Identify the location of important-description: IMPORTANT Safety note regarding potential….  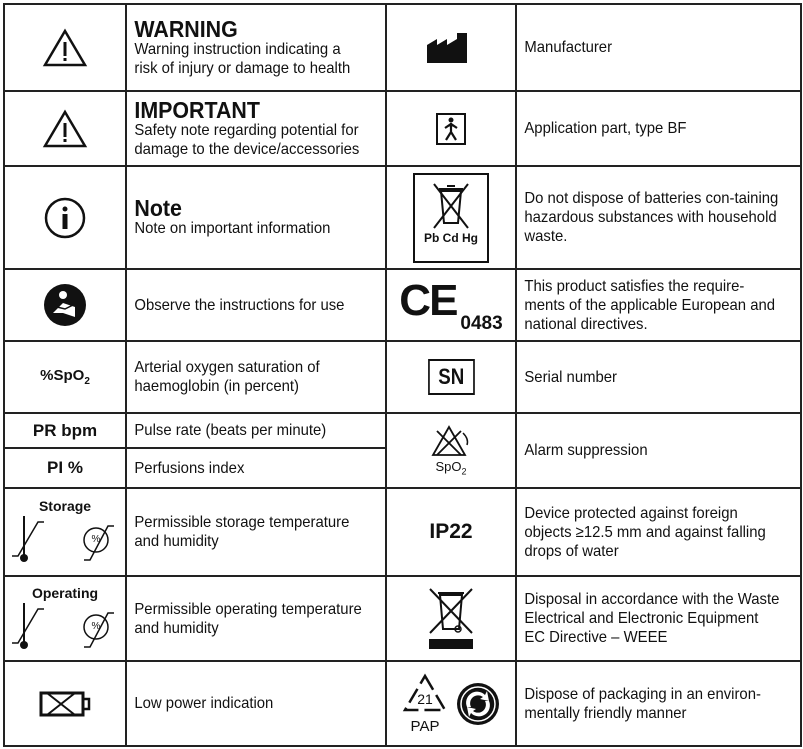
(247, 128).